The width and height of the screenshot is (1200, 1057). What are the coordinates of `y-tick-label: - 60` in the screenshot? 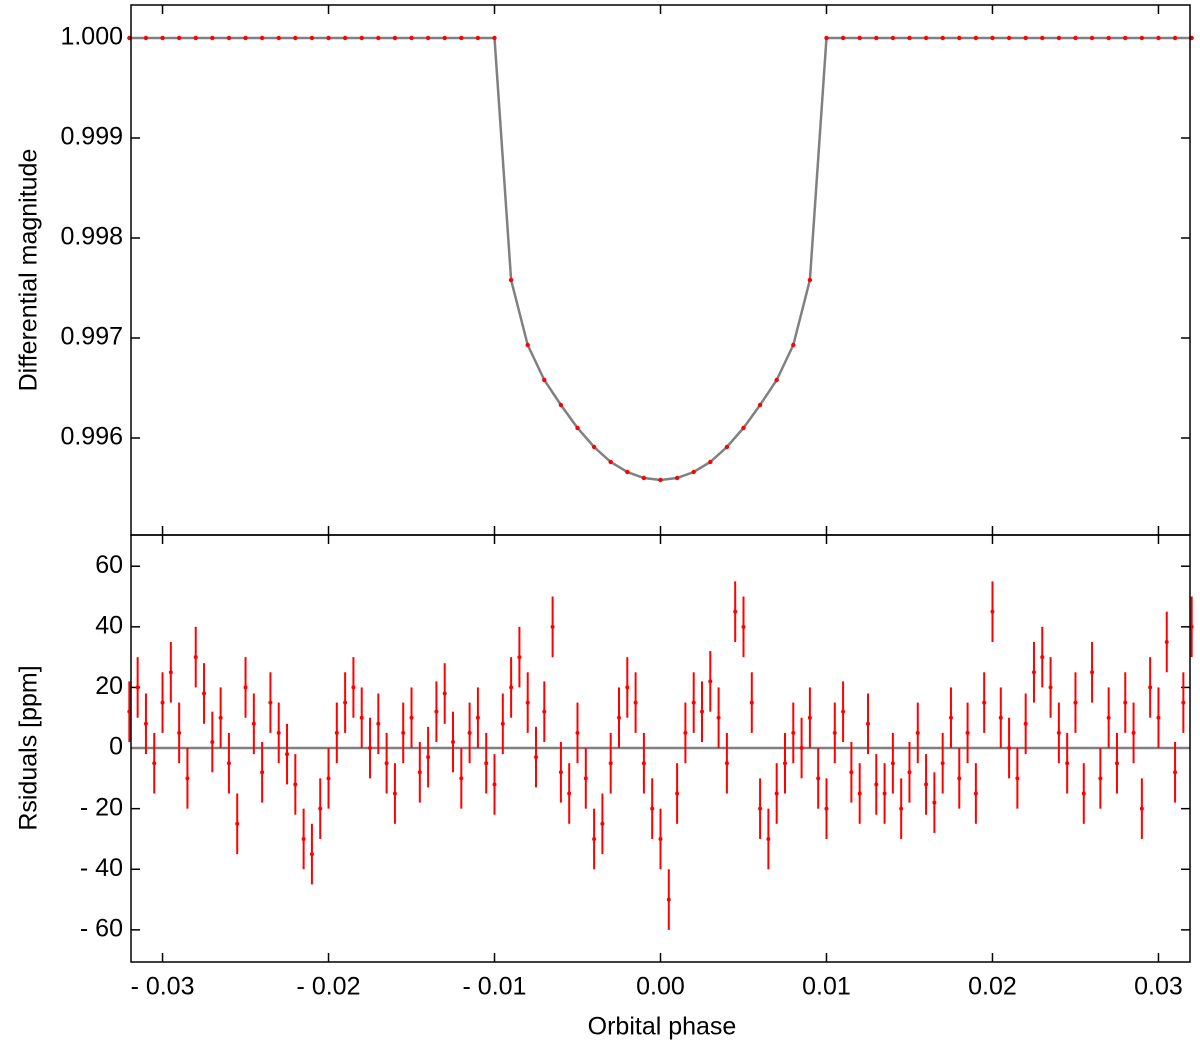 It's located at (101, 928).